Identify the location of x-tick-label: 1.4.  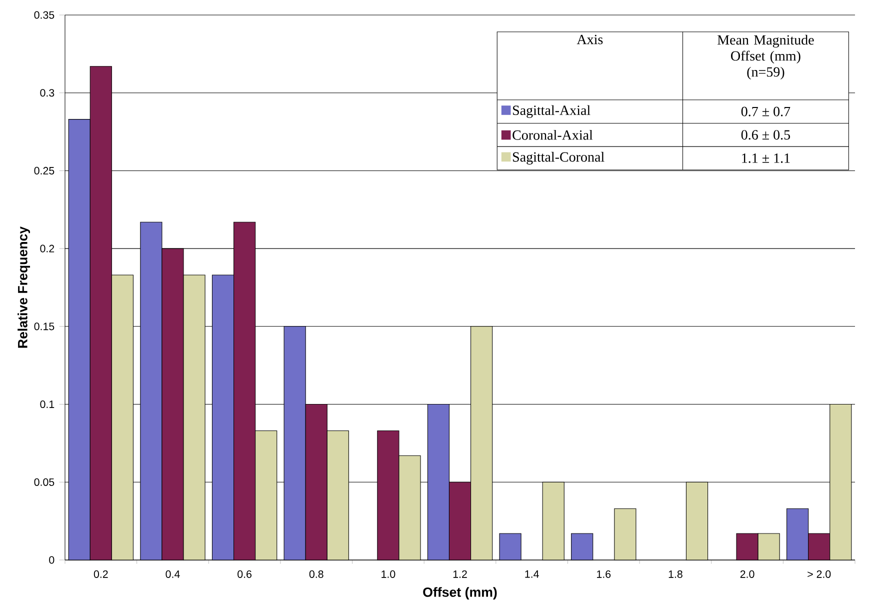
(532, 574).